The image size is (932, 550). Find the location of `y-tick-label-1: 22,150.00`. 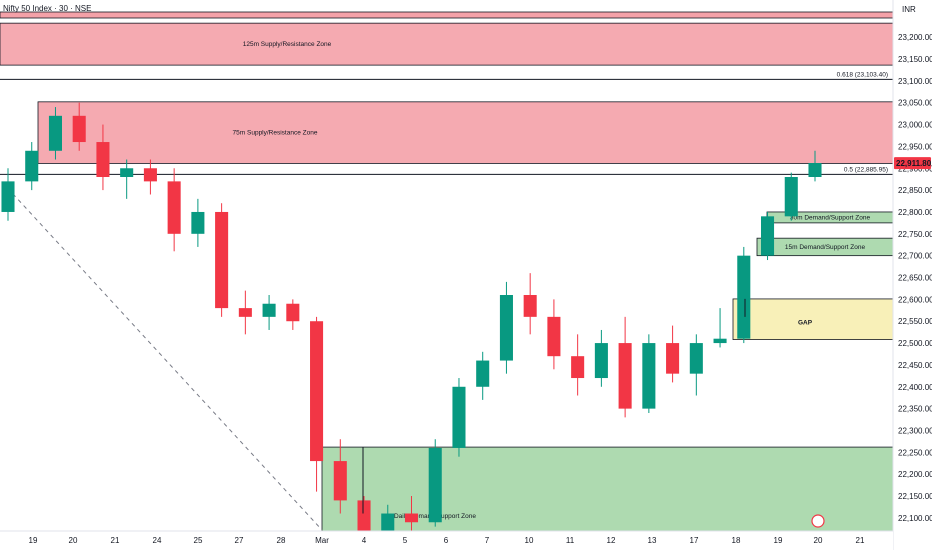

y-tick-label-1: 22,150.00 is located at coordinates (915, 496).